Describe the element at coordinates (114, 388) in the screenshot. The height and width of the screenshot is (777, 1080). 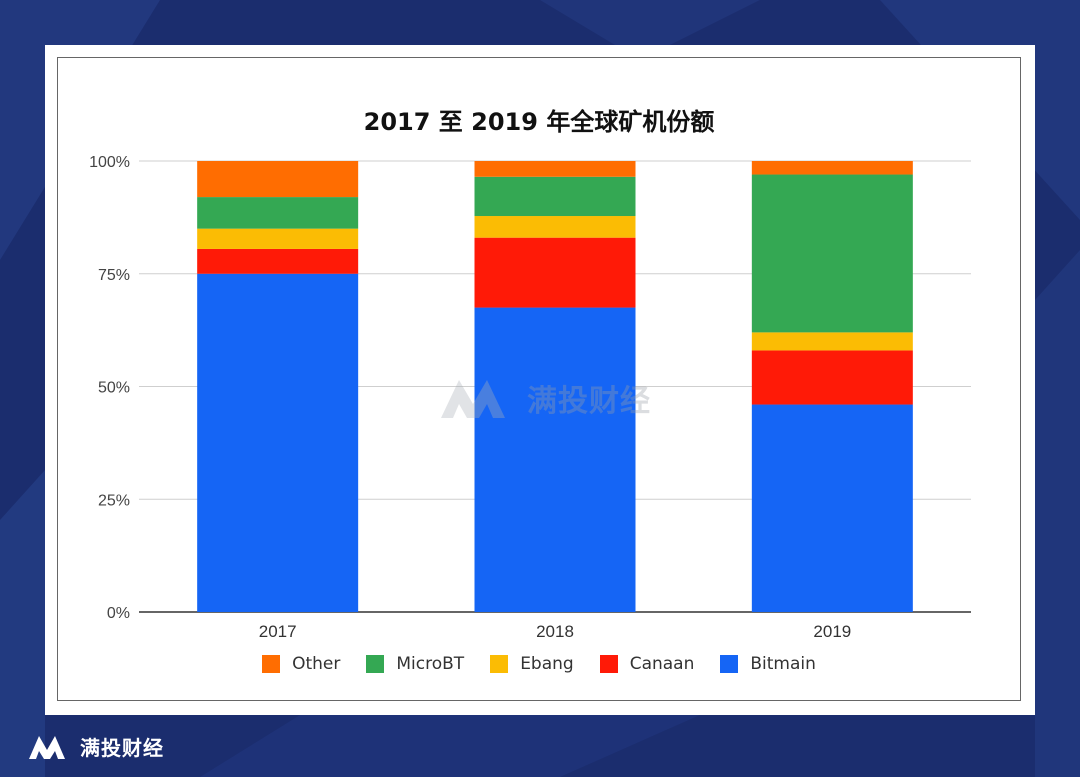
I see `y-tick-label: 50%` at that location.